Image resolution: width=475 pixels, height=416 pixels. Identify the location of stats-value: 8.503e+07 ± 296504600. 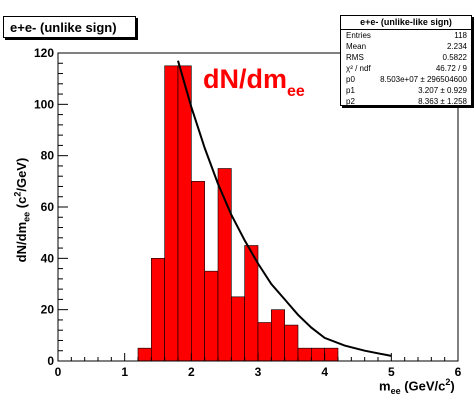
(423, 79).